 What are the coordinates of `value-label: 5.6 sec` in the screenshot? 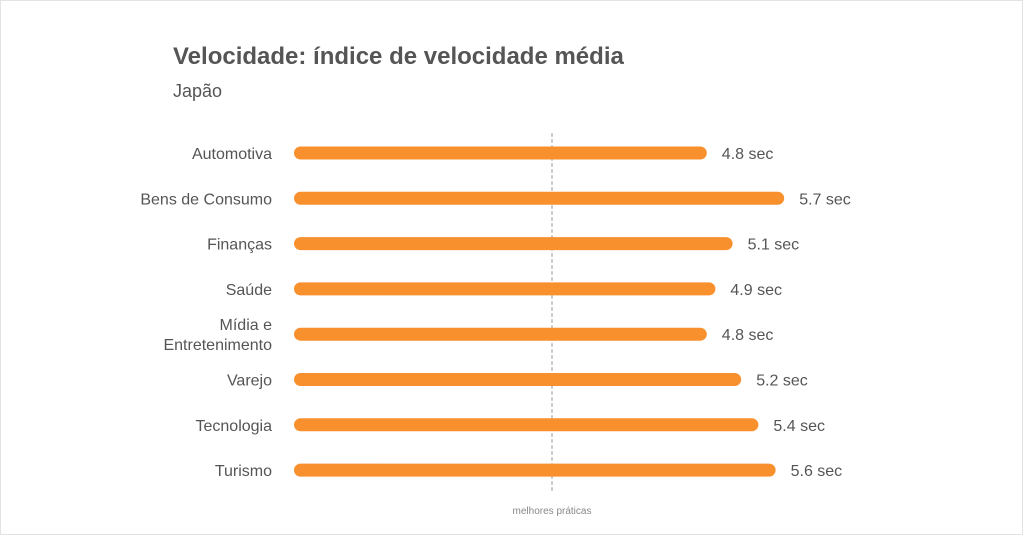 It's located at (817, 471).